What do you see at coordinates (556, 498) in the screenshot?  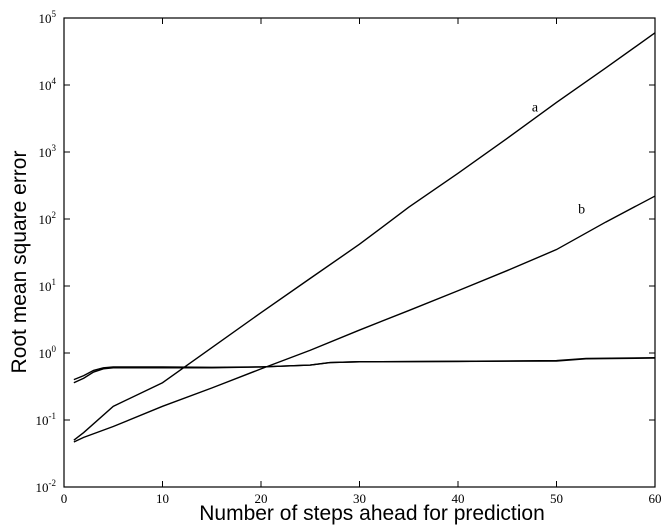 I see `x-tick-label: 50` at bounding box center [556, 498].